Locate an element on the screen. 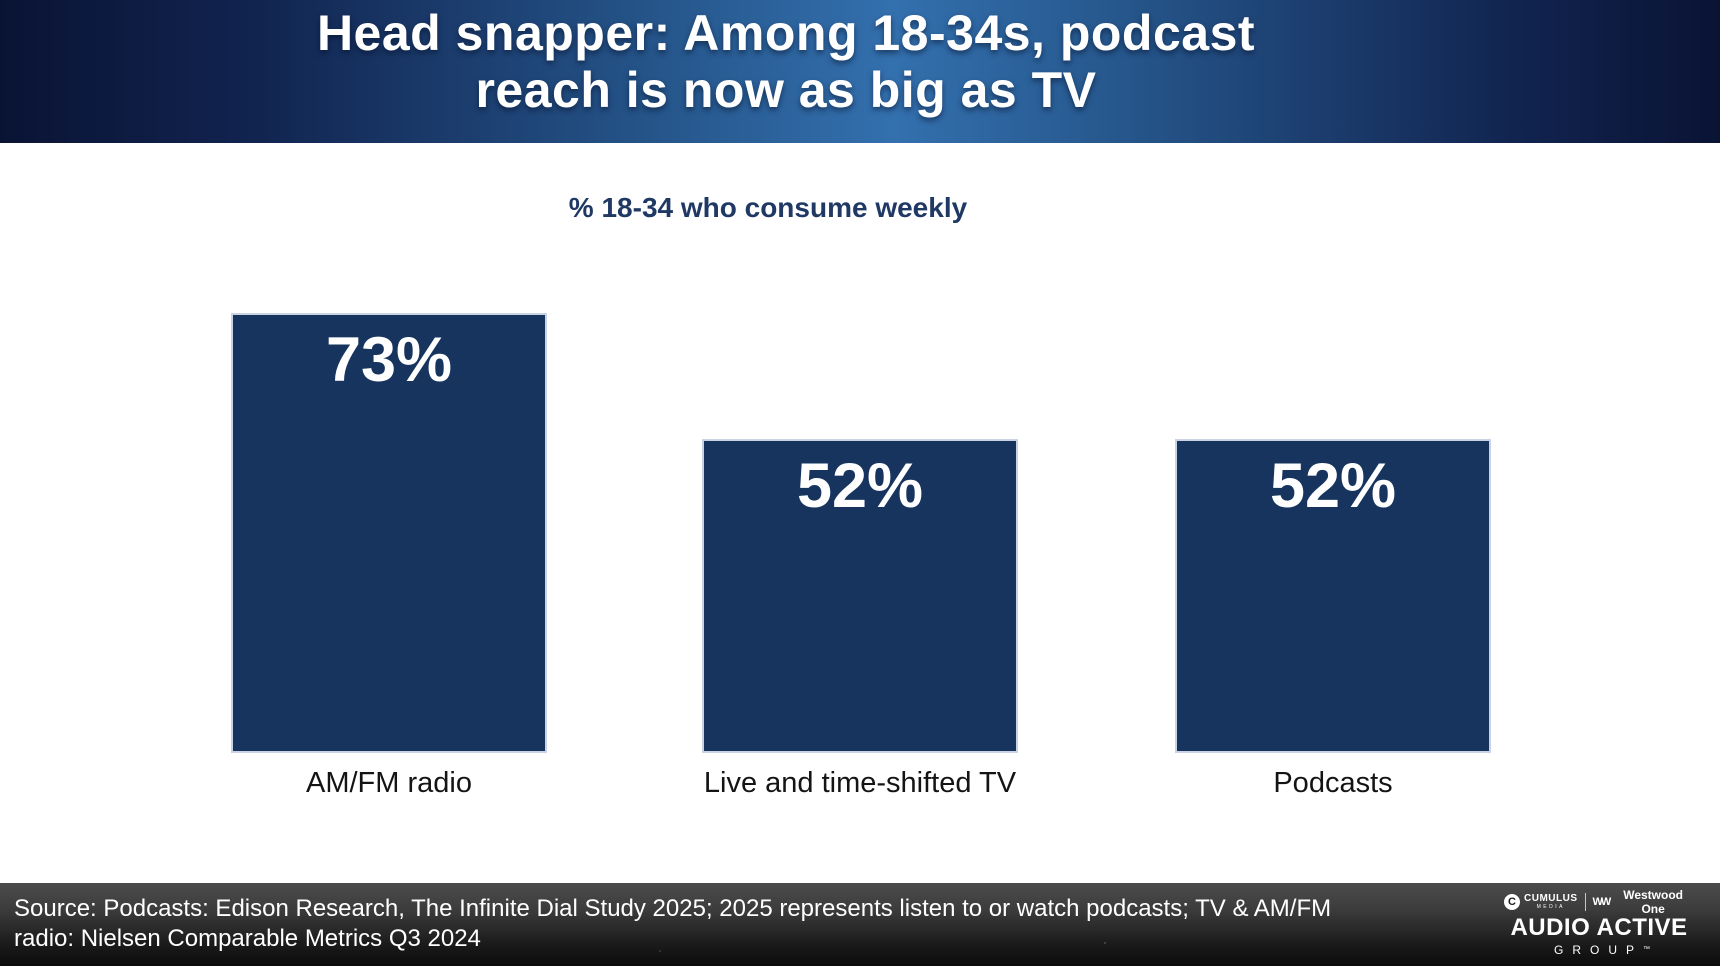 This screenshot has width=1720, height=966. logo-brands-row: C CUMULUS MEDIA WW Westwood One is located at coordinates (1599, 902).